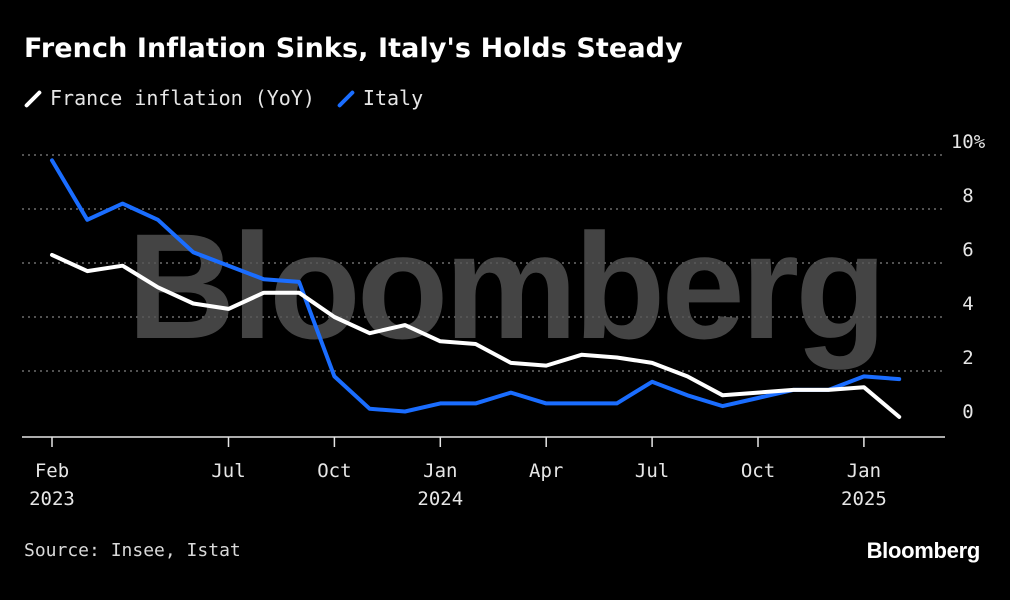 The image size is (1010, 600). What do you see at coordinates (967, 304) in the screenshot?
I see `y-tick-label: 4` at bounding box center [967, 304].